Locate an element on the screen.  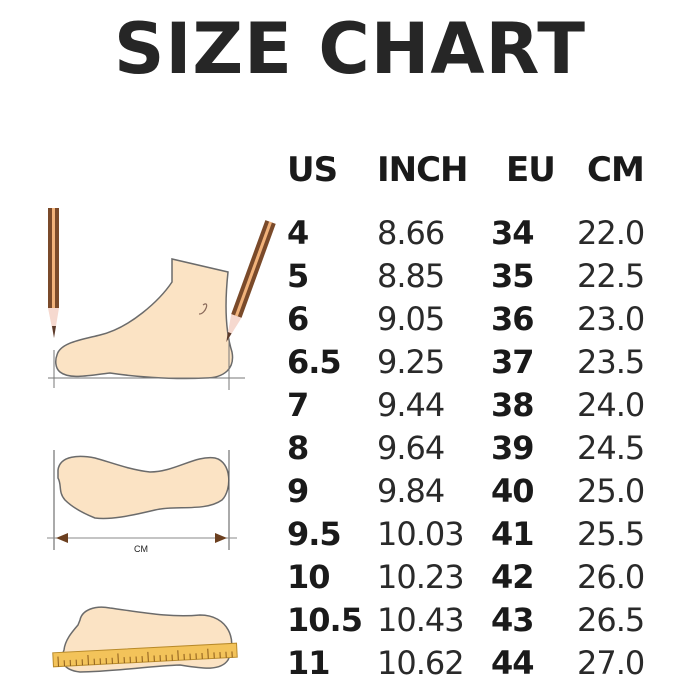
inch-cell: 9.64 is located at coordinates (411, 448).